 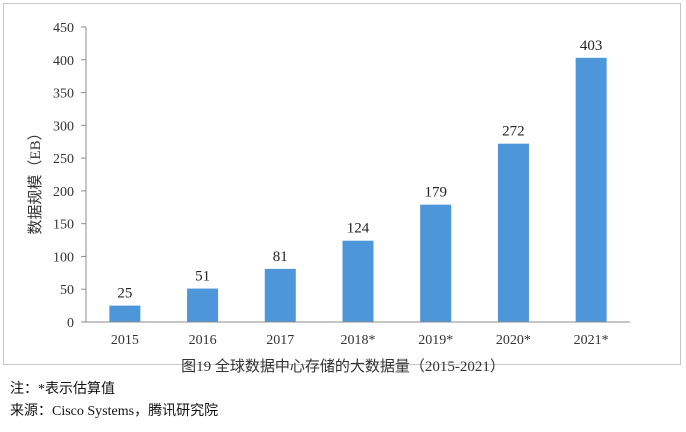 I want to click on y-tick-label: 0, so click(x=70, y=323).